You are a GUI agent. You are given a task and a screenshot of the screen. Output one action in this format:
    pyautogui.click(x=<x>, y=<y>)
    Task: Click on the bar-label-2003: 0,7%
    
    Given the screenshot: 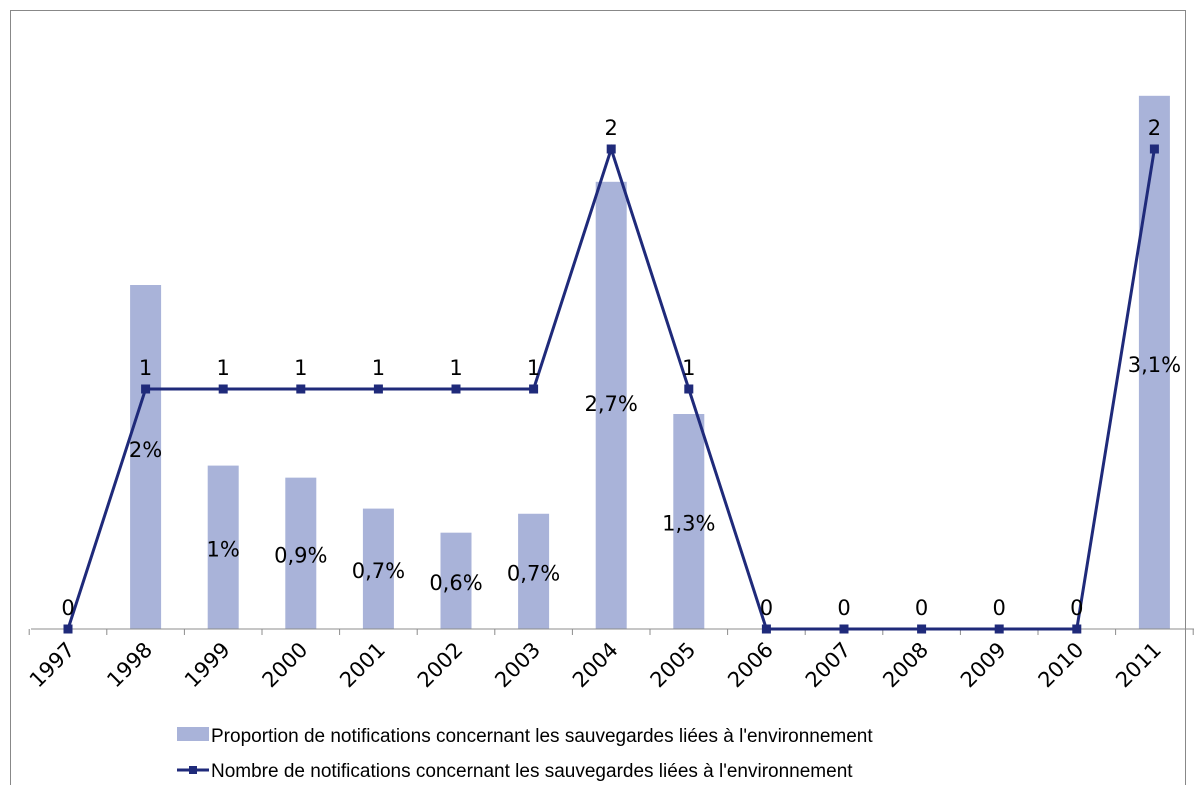 What is the action you would take?
    pyautogui.click(x=533, y=573)
    